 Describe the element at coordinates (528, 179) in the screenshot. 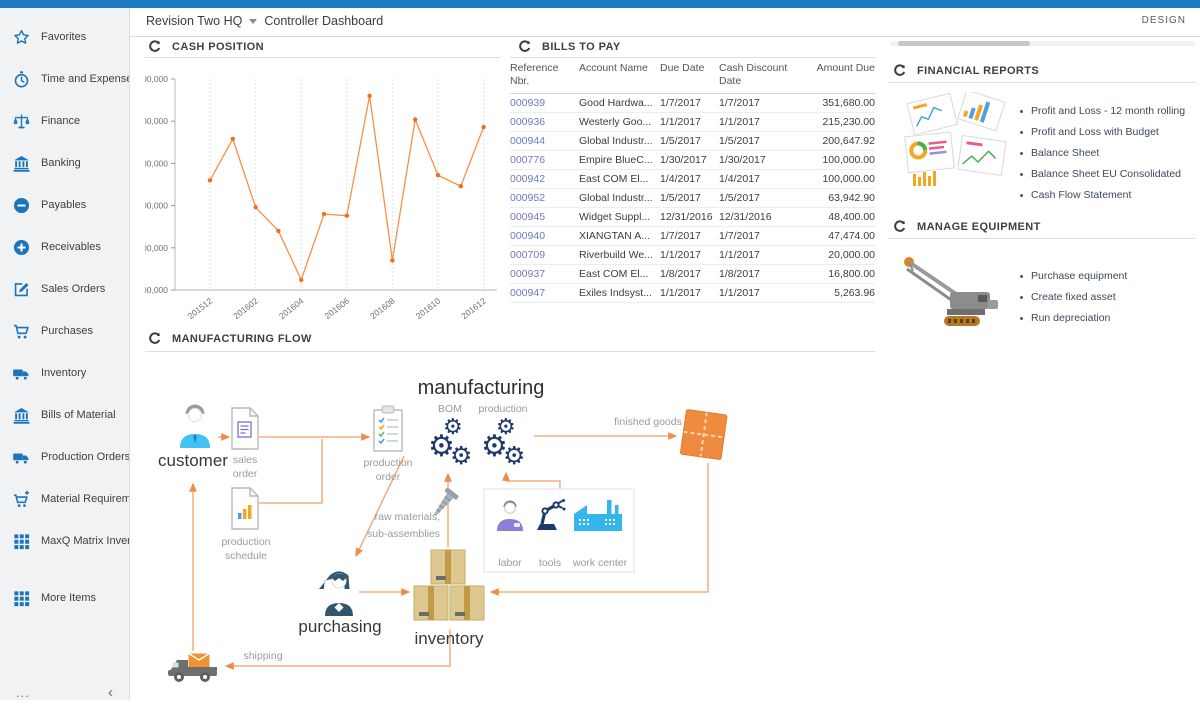

I see `reference-link: 000942` at that location.